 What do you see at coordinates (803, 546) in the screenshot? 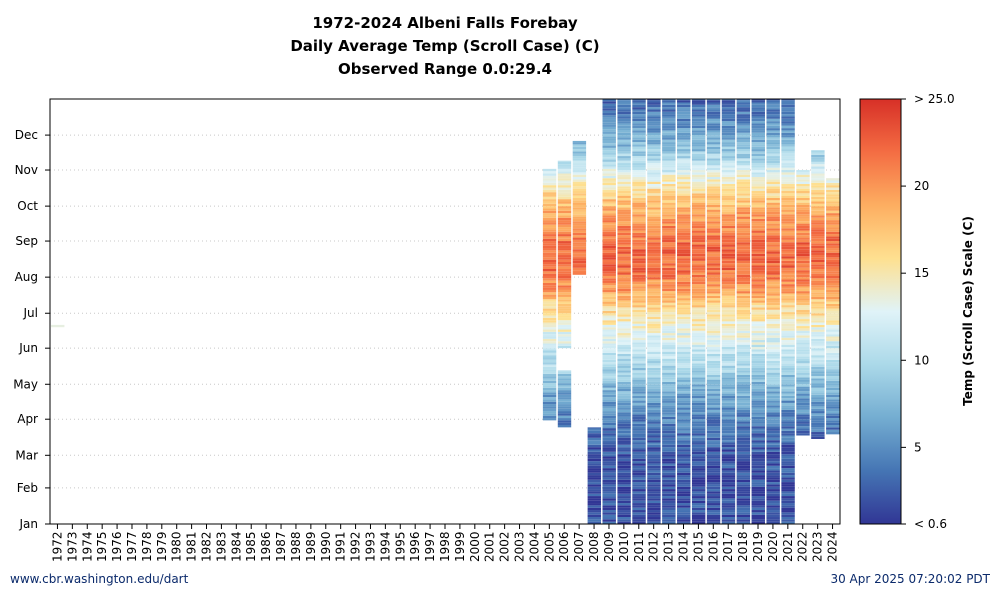
I see `x-tick-label: 2022` at bounding box center [803, 546].